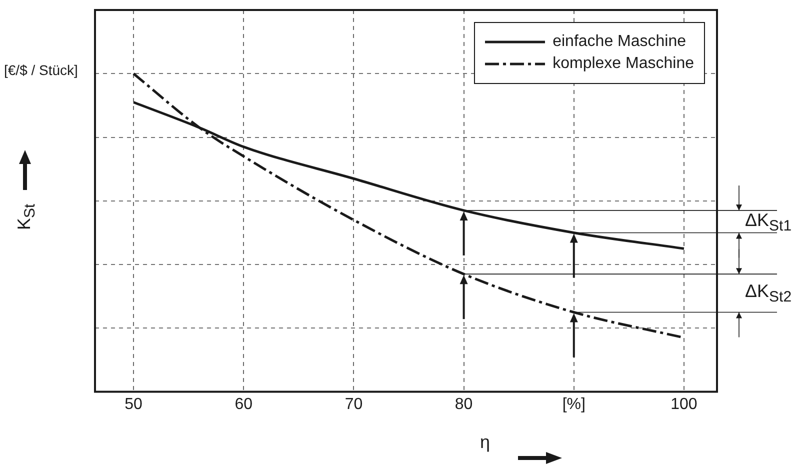 The width and height of the screenshot is (795, 472). What do you see at coordinates (485, 442) in the screenshot?
I see `x-axis-title: η` at bounding box center [485, 442].